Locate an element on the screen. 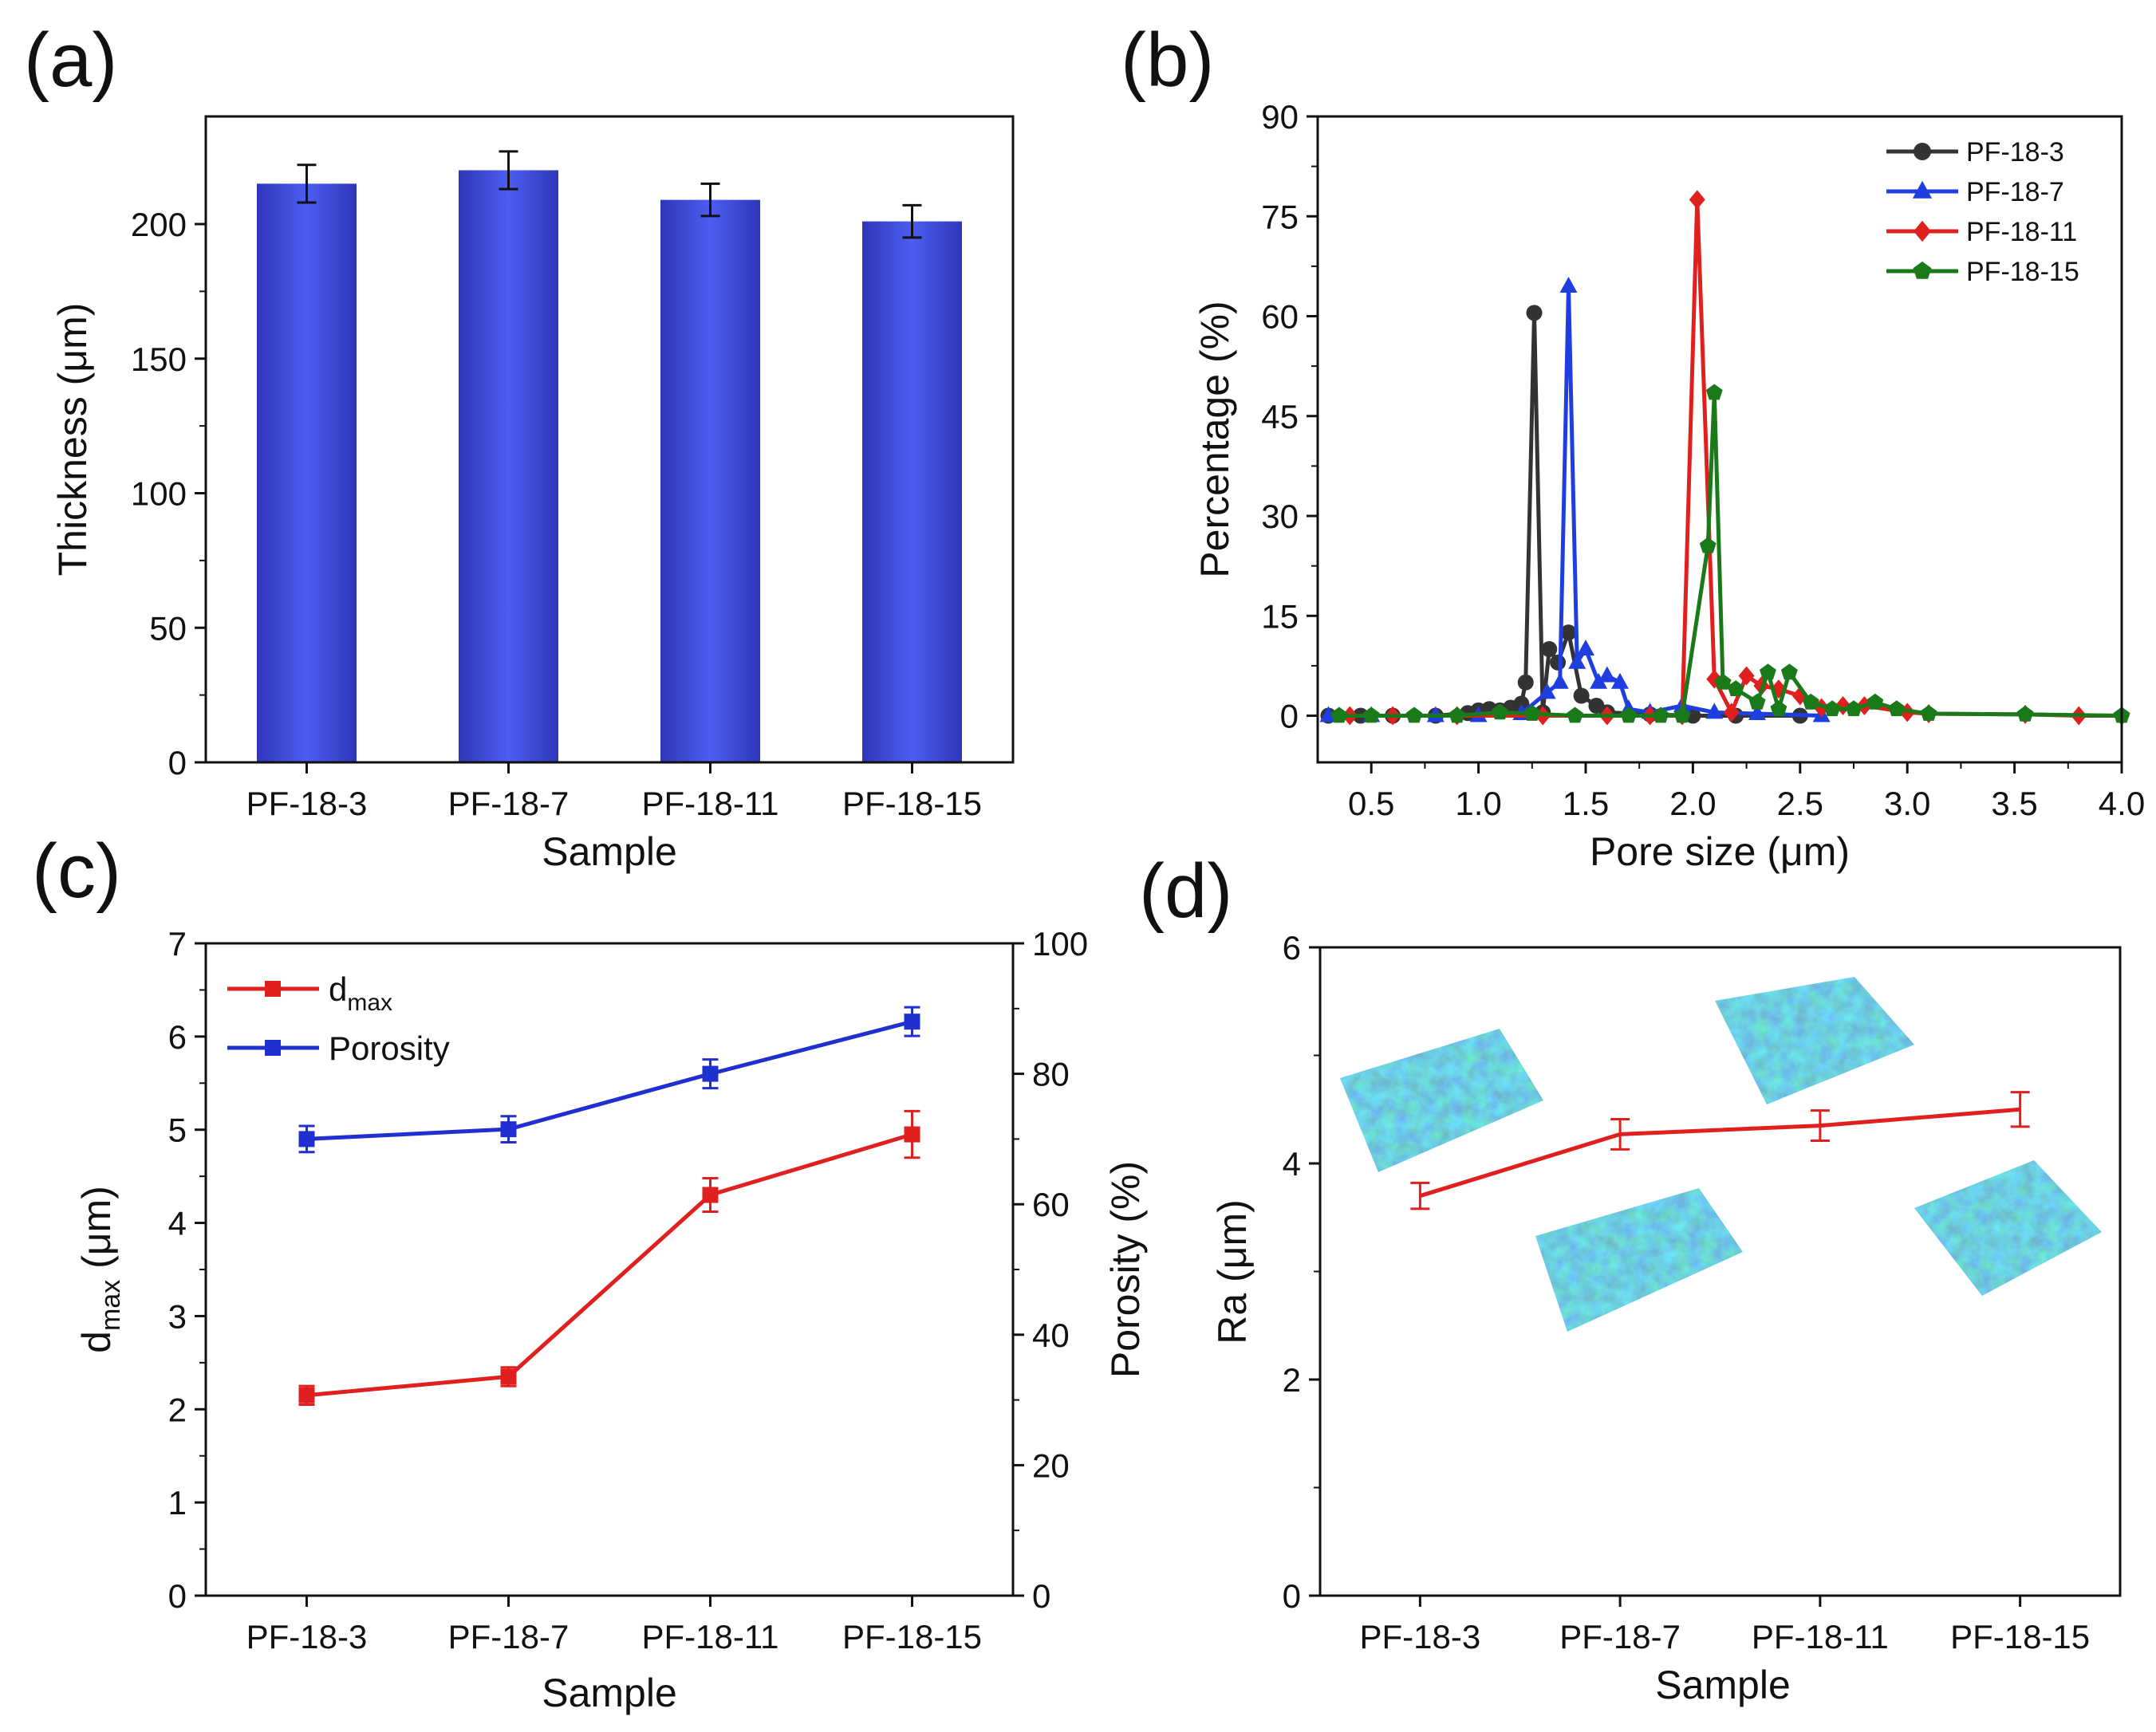 This screenshot has width=2156, height=1732. panel-b-xtick-label-7: 4.0 is located at coordinates (2122, 803).